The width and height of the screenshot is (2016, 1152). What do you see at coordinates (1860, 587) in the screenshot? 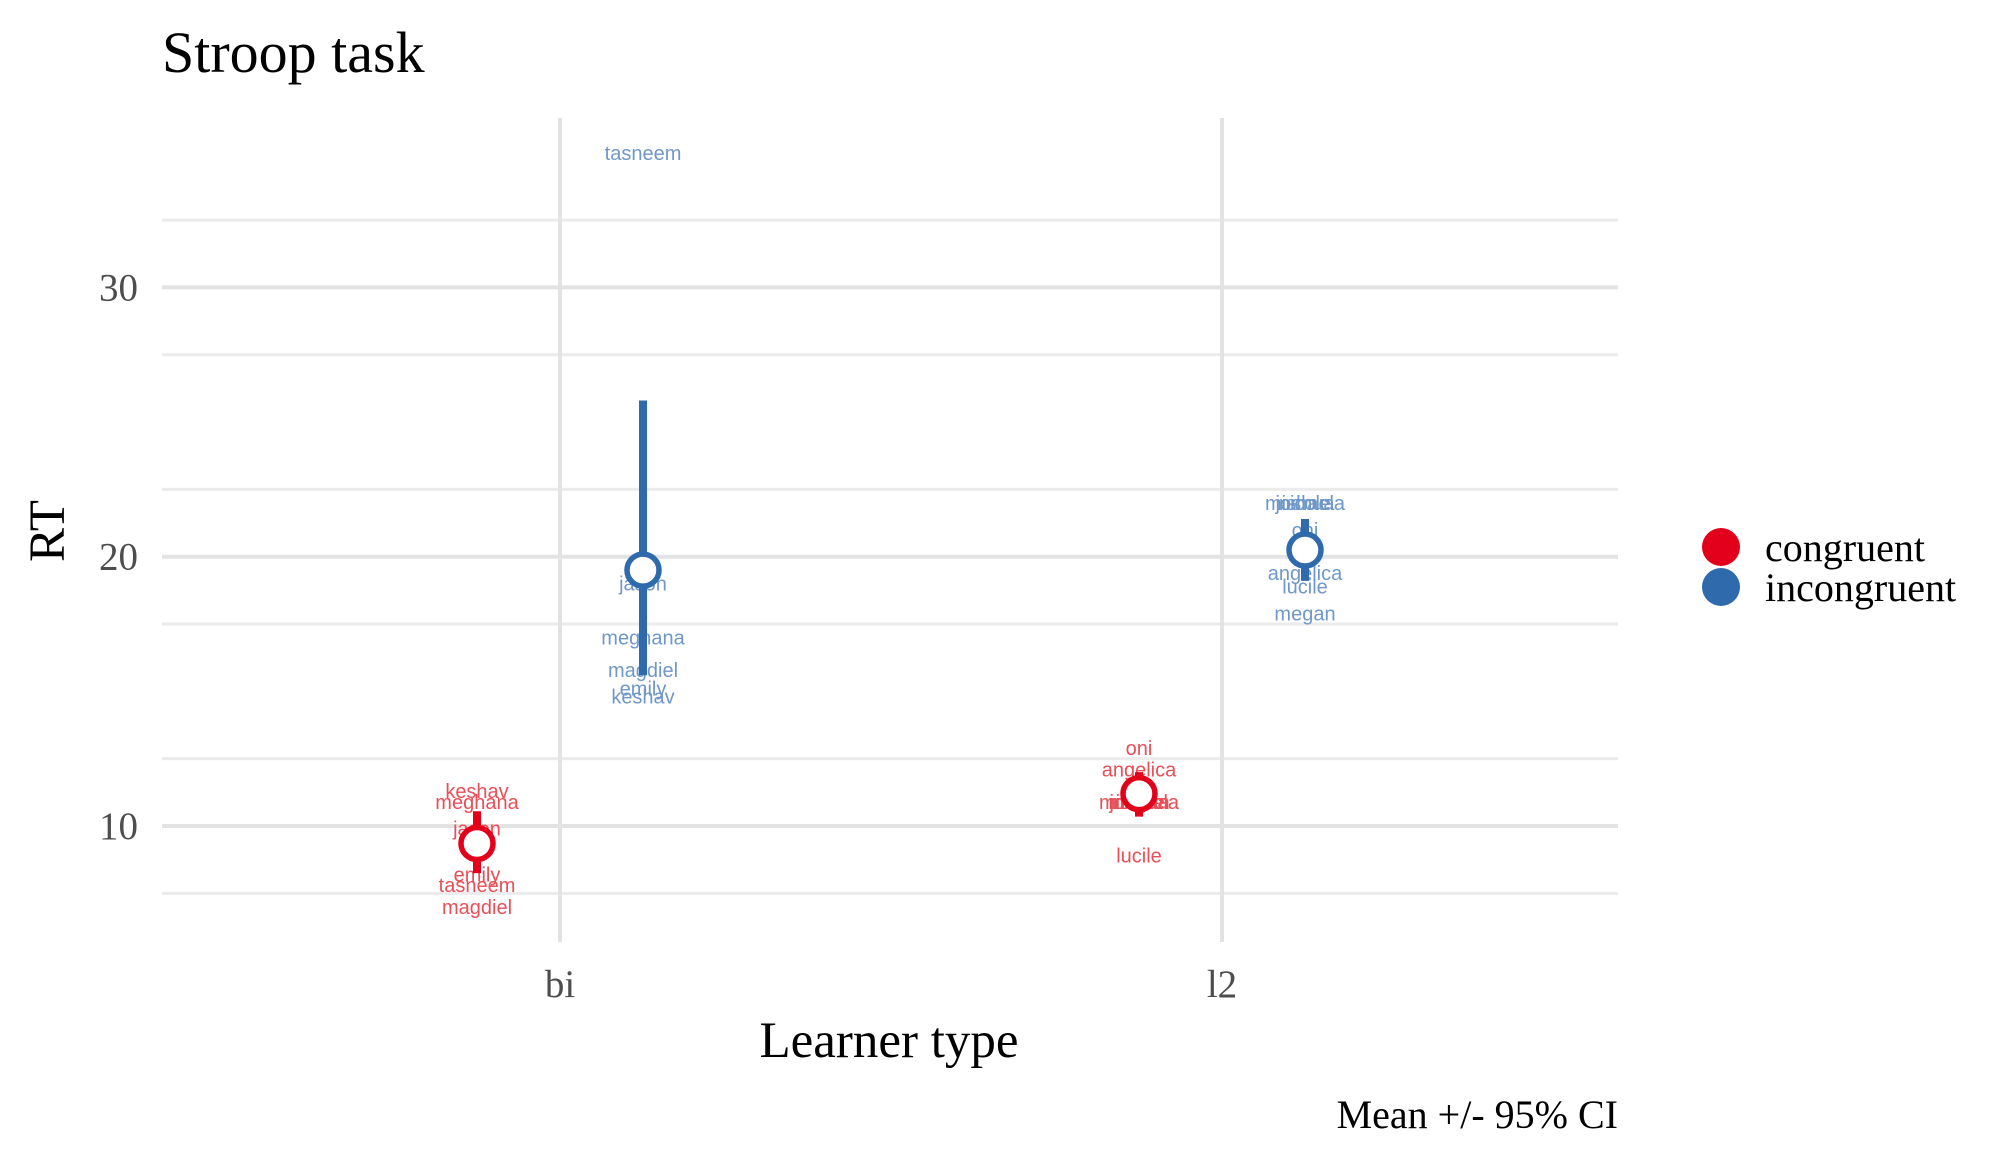
I see `legend-label-incongruent: incongruent` at bounding box center [1860, 587].